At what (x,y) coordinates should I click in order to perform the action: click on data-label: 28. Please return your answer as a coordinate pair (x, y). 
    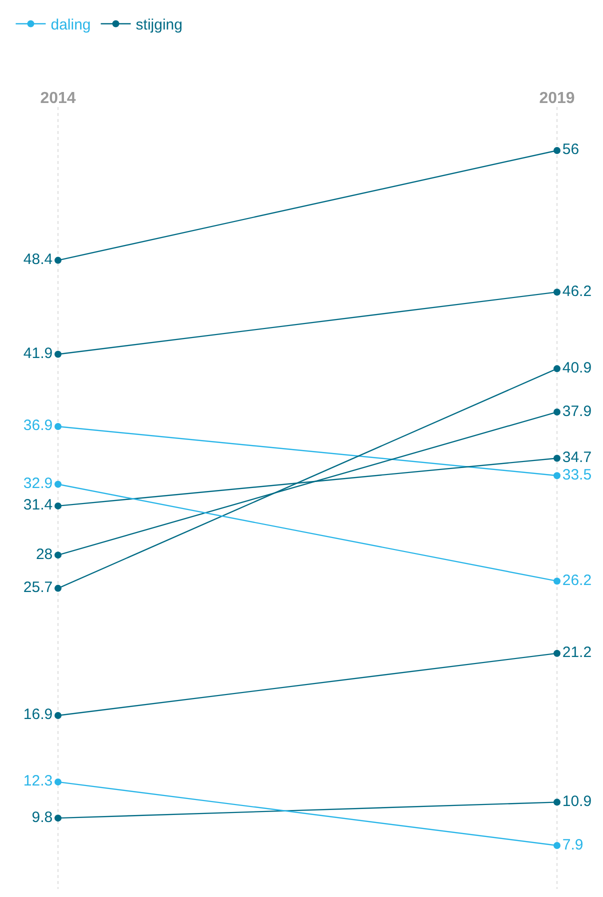
    Looking at the image, I should click on (44, 554).